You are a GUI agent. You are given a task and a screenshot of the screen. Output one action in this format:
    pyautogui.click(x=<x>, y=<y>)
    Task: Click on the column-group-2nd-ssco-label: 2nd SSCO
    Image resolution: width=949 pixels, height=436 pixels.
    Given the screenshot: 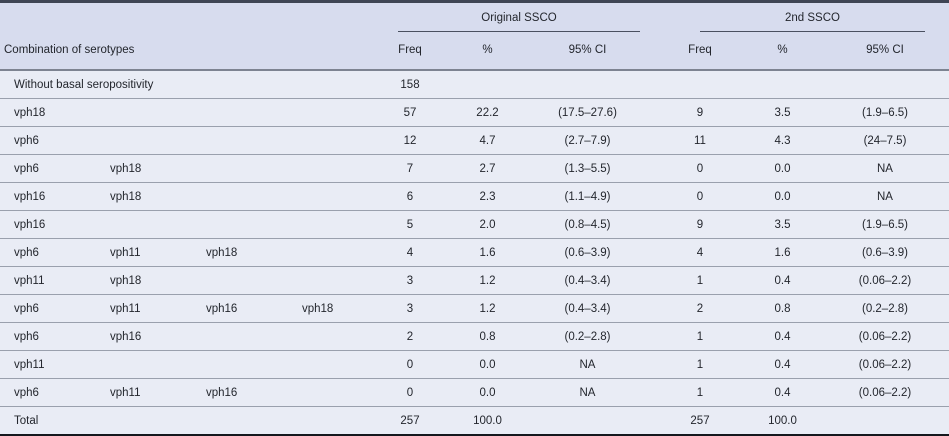 What is the action you would take?
    pyautogui.click(x=812, y=20)
    